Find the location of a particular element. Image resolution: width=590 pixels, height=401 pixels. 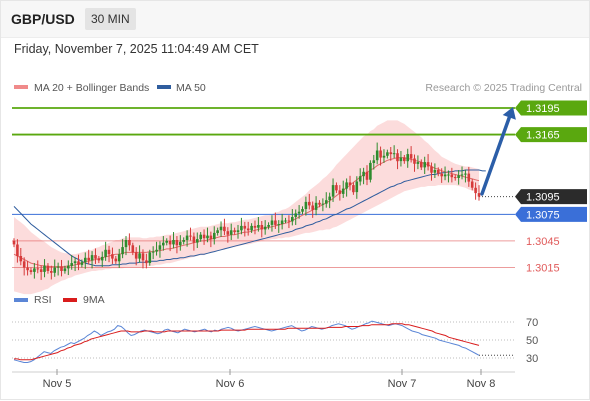

price-label-1.3045: 1.3045 is located at coordinates (543, 242).